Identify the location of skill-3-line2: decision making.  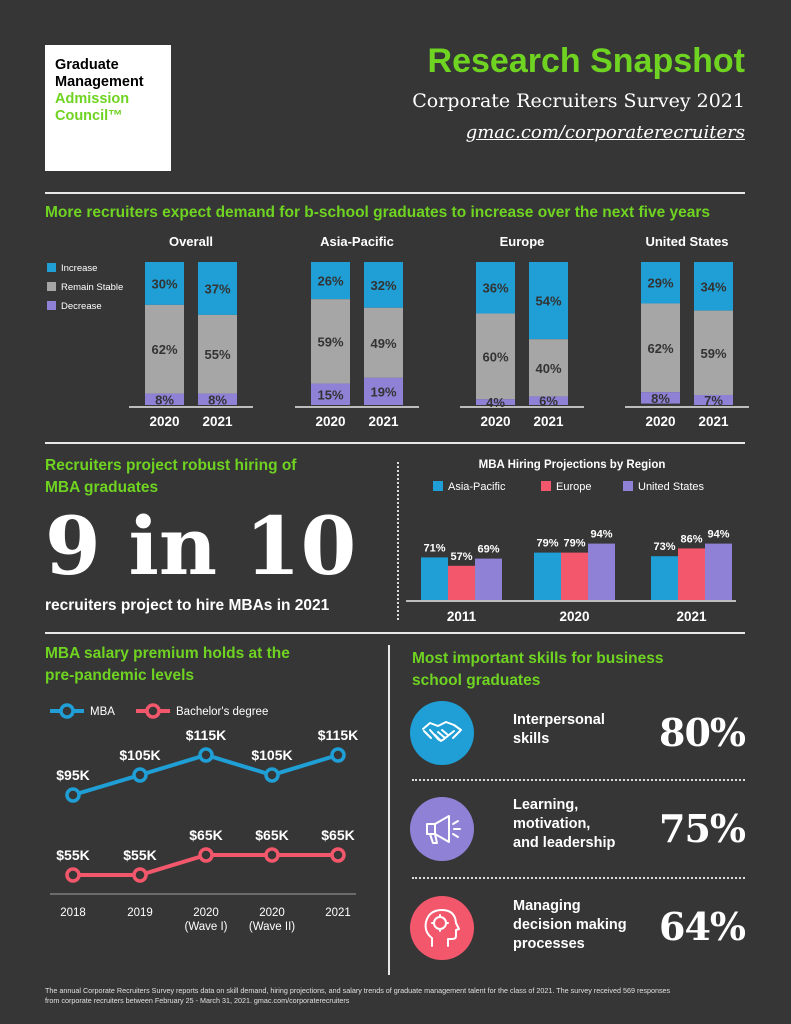
(570, 925).